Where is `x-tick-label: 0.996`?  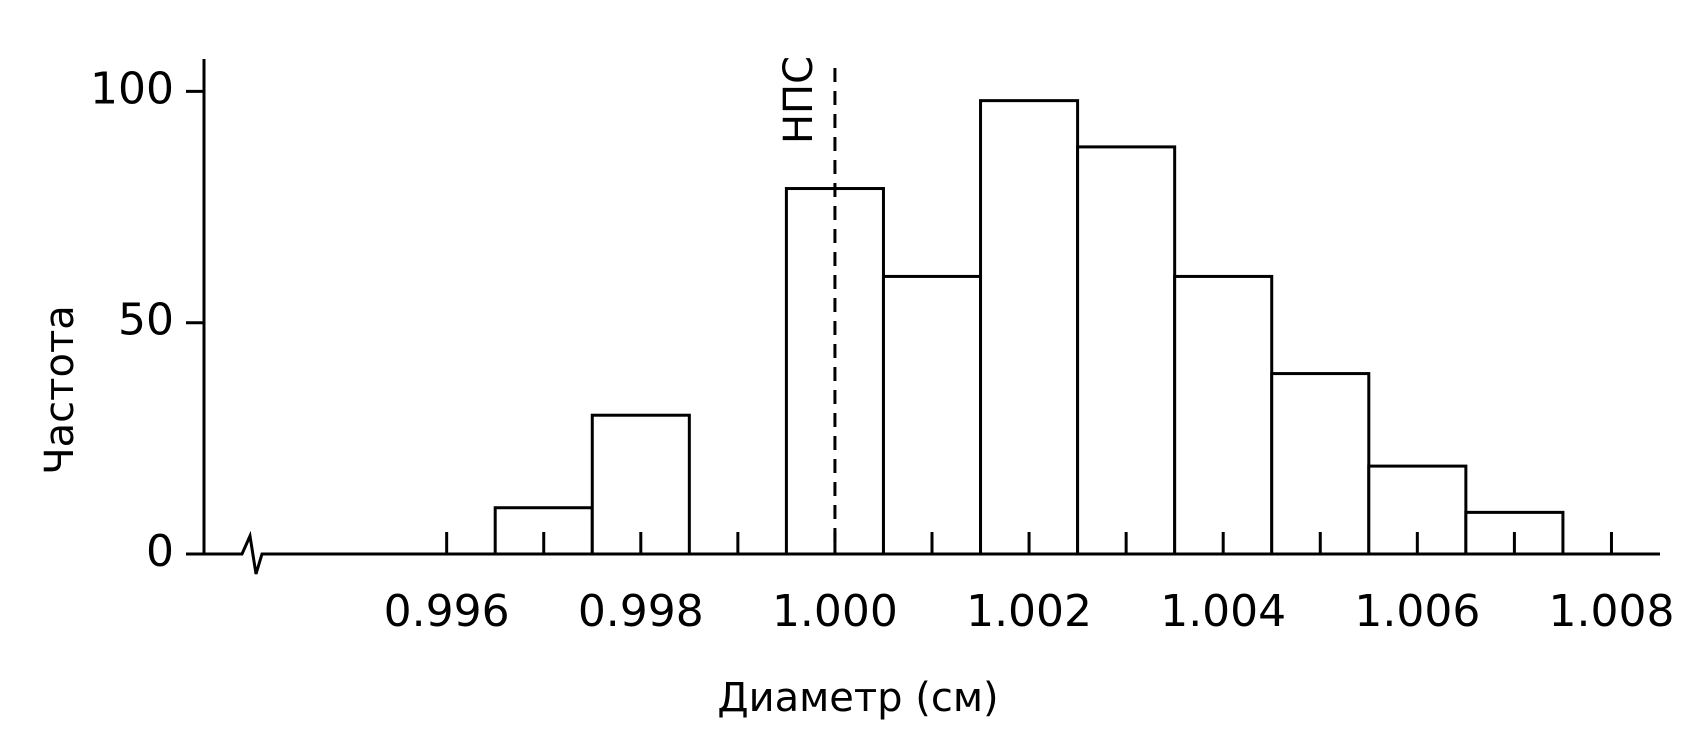 x-tick-label: 0.996 is located at coordinates (447, 611).